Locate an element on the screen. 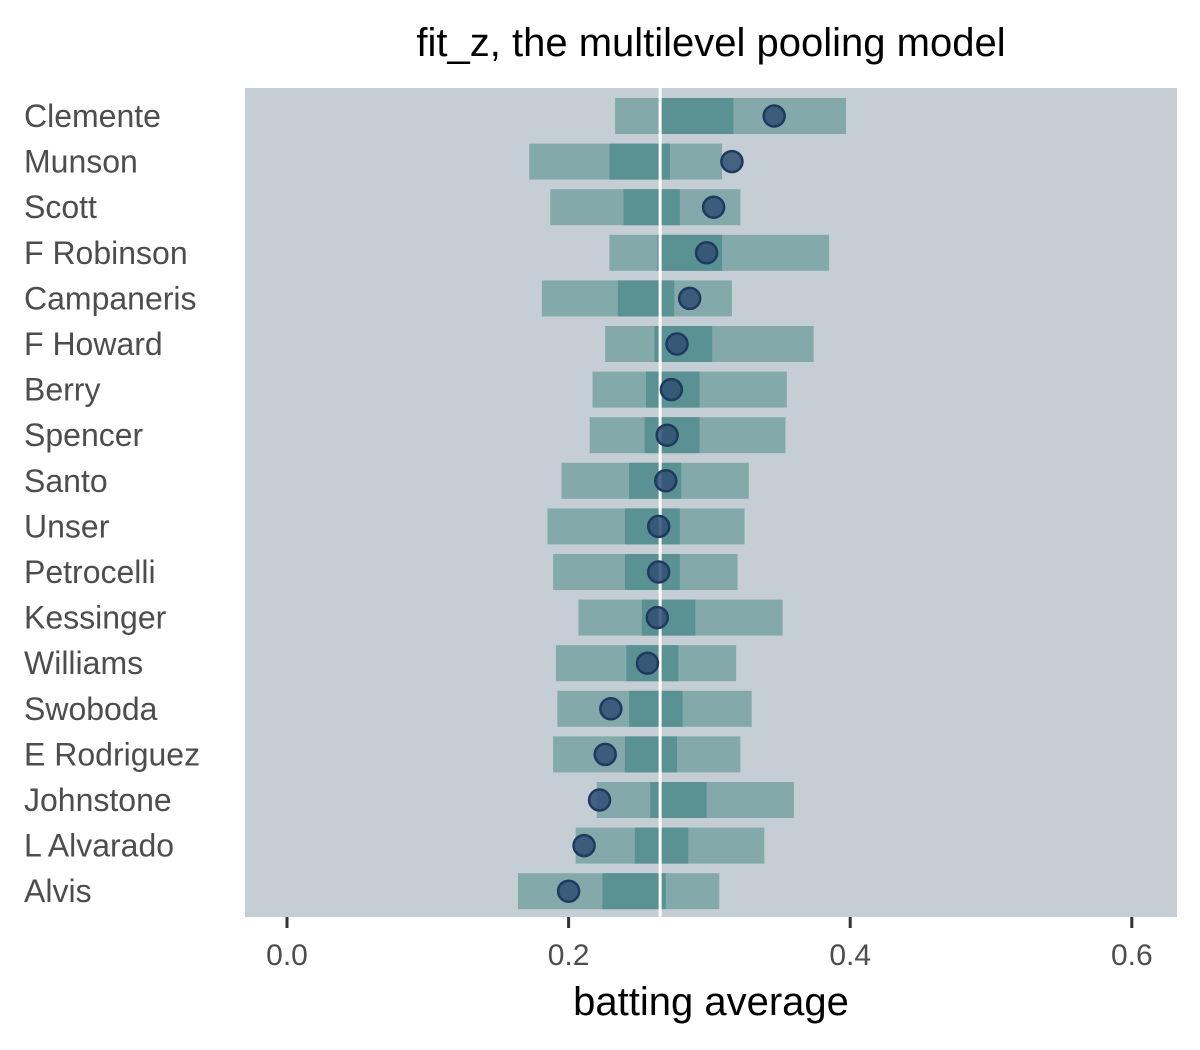 The height and width of the screenshot is (1050, 1200). x-tick-label: 0.6 is located at coordinates (1132, 955).